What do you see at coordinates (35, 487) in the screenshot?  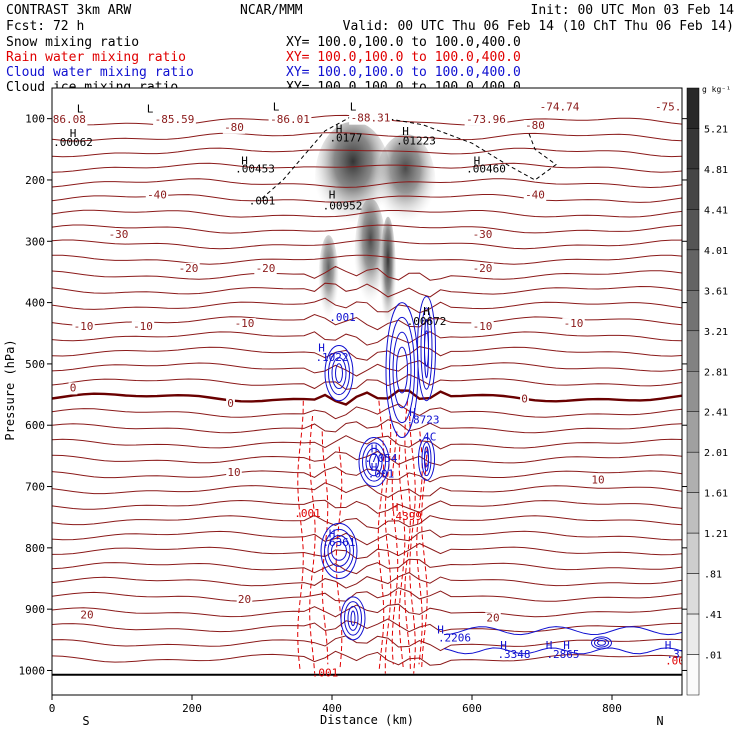 I see `y-tick-label: 700` at bounding box center [35, 487].